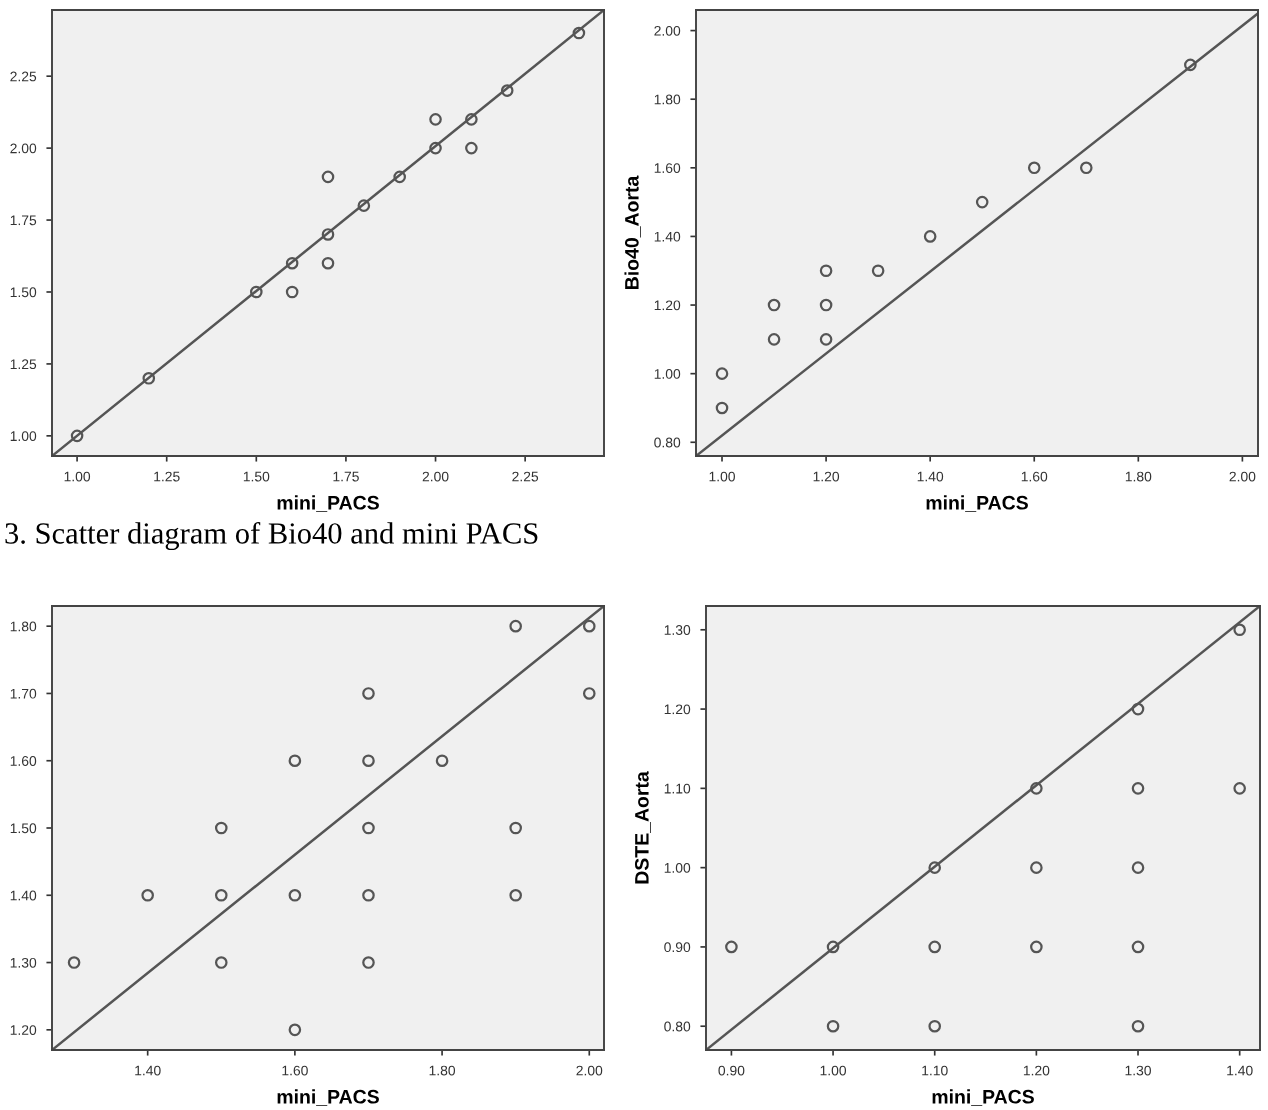 This screenshot has height=1110, width=1268. I want to click on y-axis-title: Bio40_Aorta, so click(632, 232).